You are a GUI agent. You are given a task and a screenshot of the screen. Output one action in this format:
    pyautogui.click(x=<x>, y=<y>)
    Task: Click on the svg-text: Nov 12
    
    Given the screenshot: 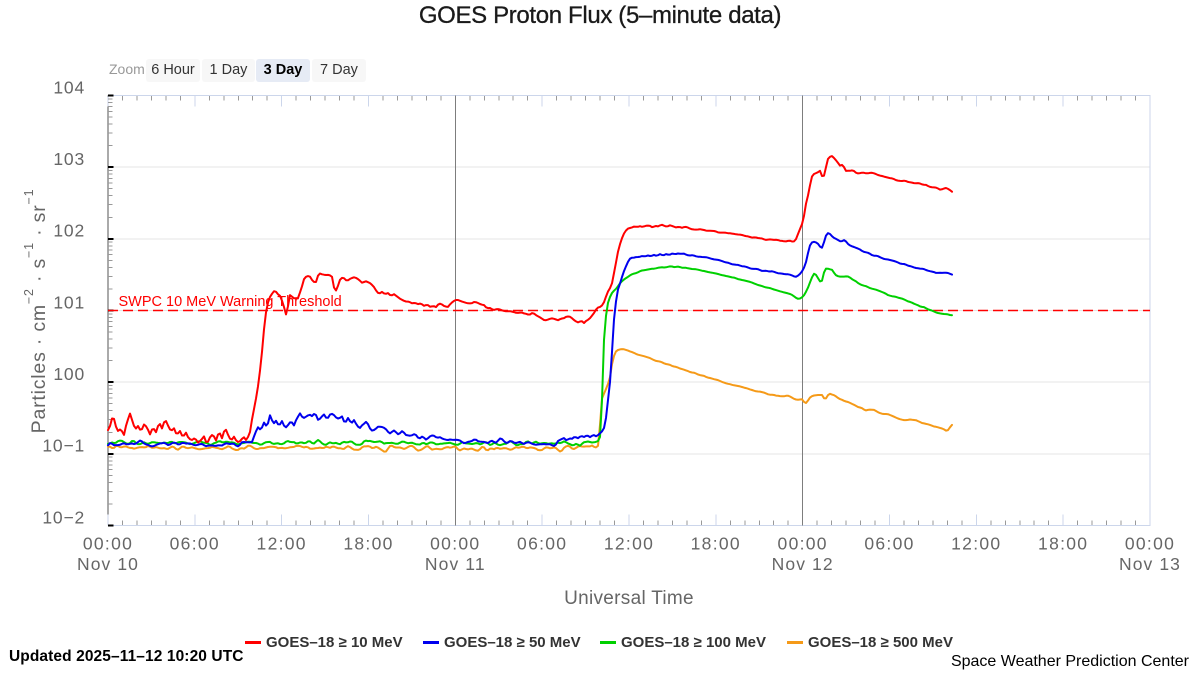 What is the action you would take?
    pyautogui.click(x=803, y=564)
    